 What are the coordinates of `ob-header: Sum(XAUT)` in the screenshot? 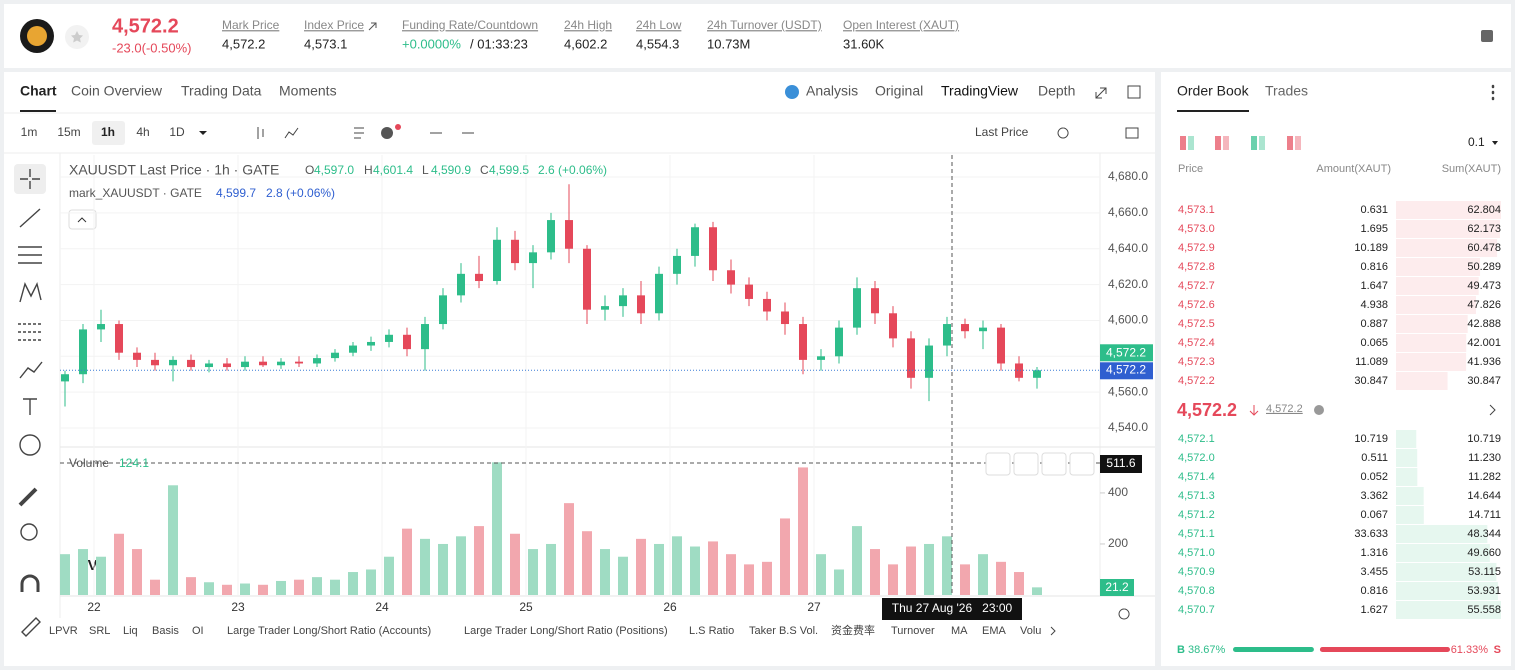 It's located at (1471, 169).